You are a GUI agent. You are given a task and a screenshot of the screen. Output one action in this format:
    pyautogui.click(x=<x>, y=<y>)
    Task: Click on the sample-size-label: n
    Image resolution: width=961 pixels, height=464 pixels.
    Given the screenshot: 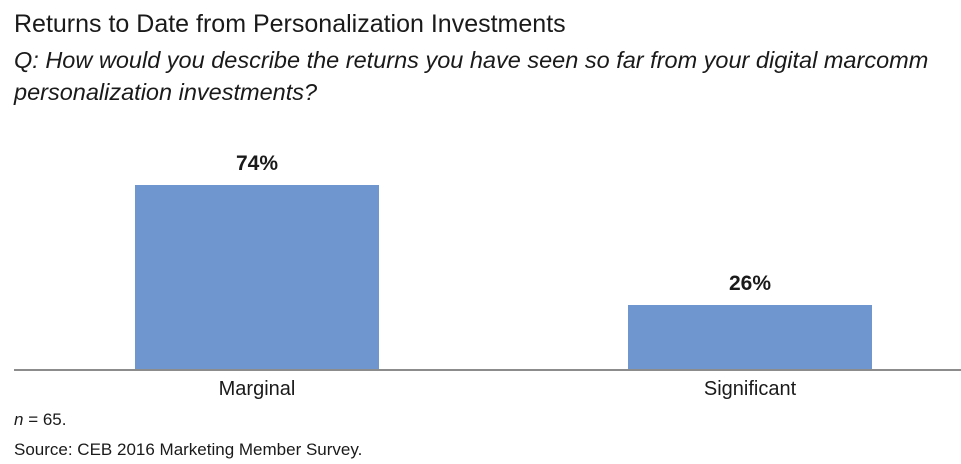 What is the action you would take?
    pyautogui.click(x=19, y=419)
    